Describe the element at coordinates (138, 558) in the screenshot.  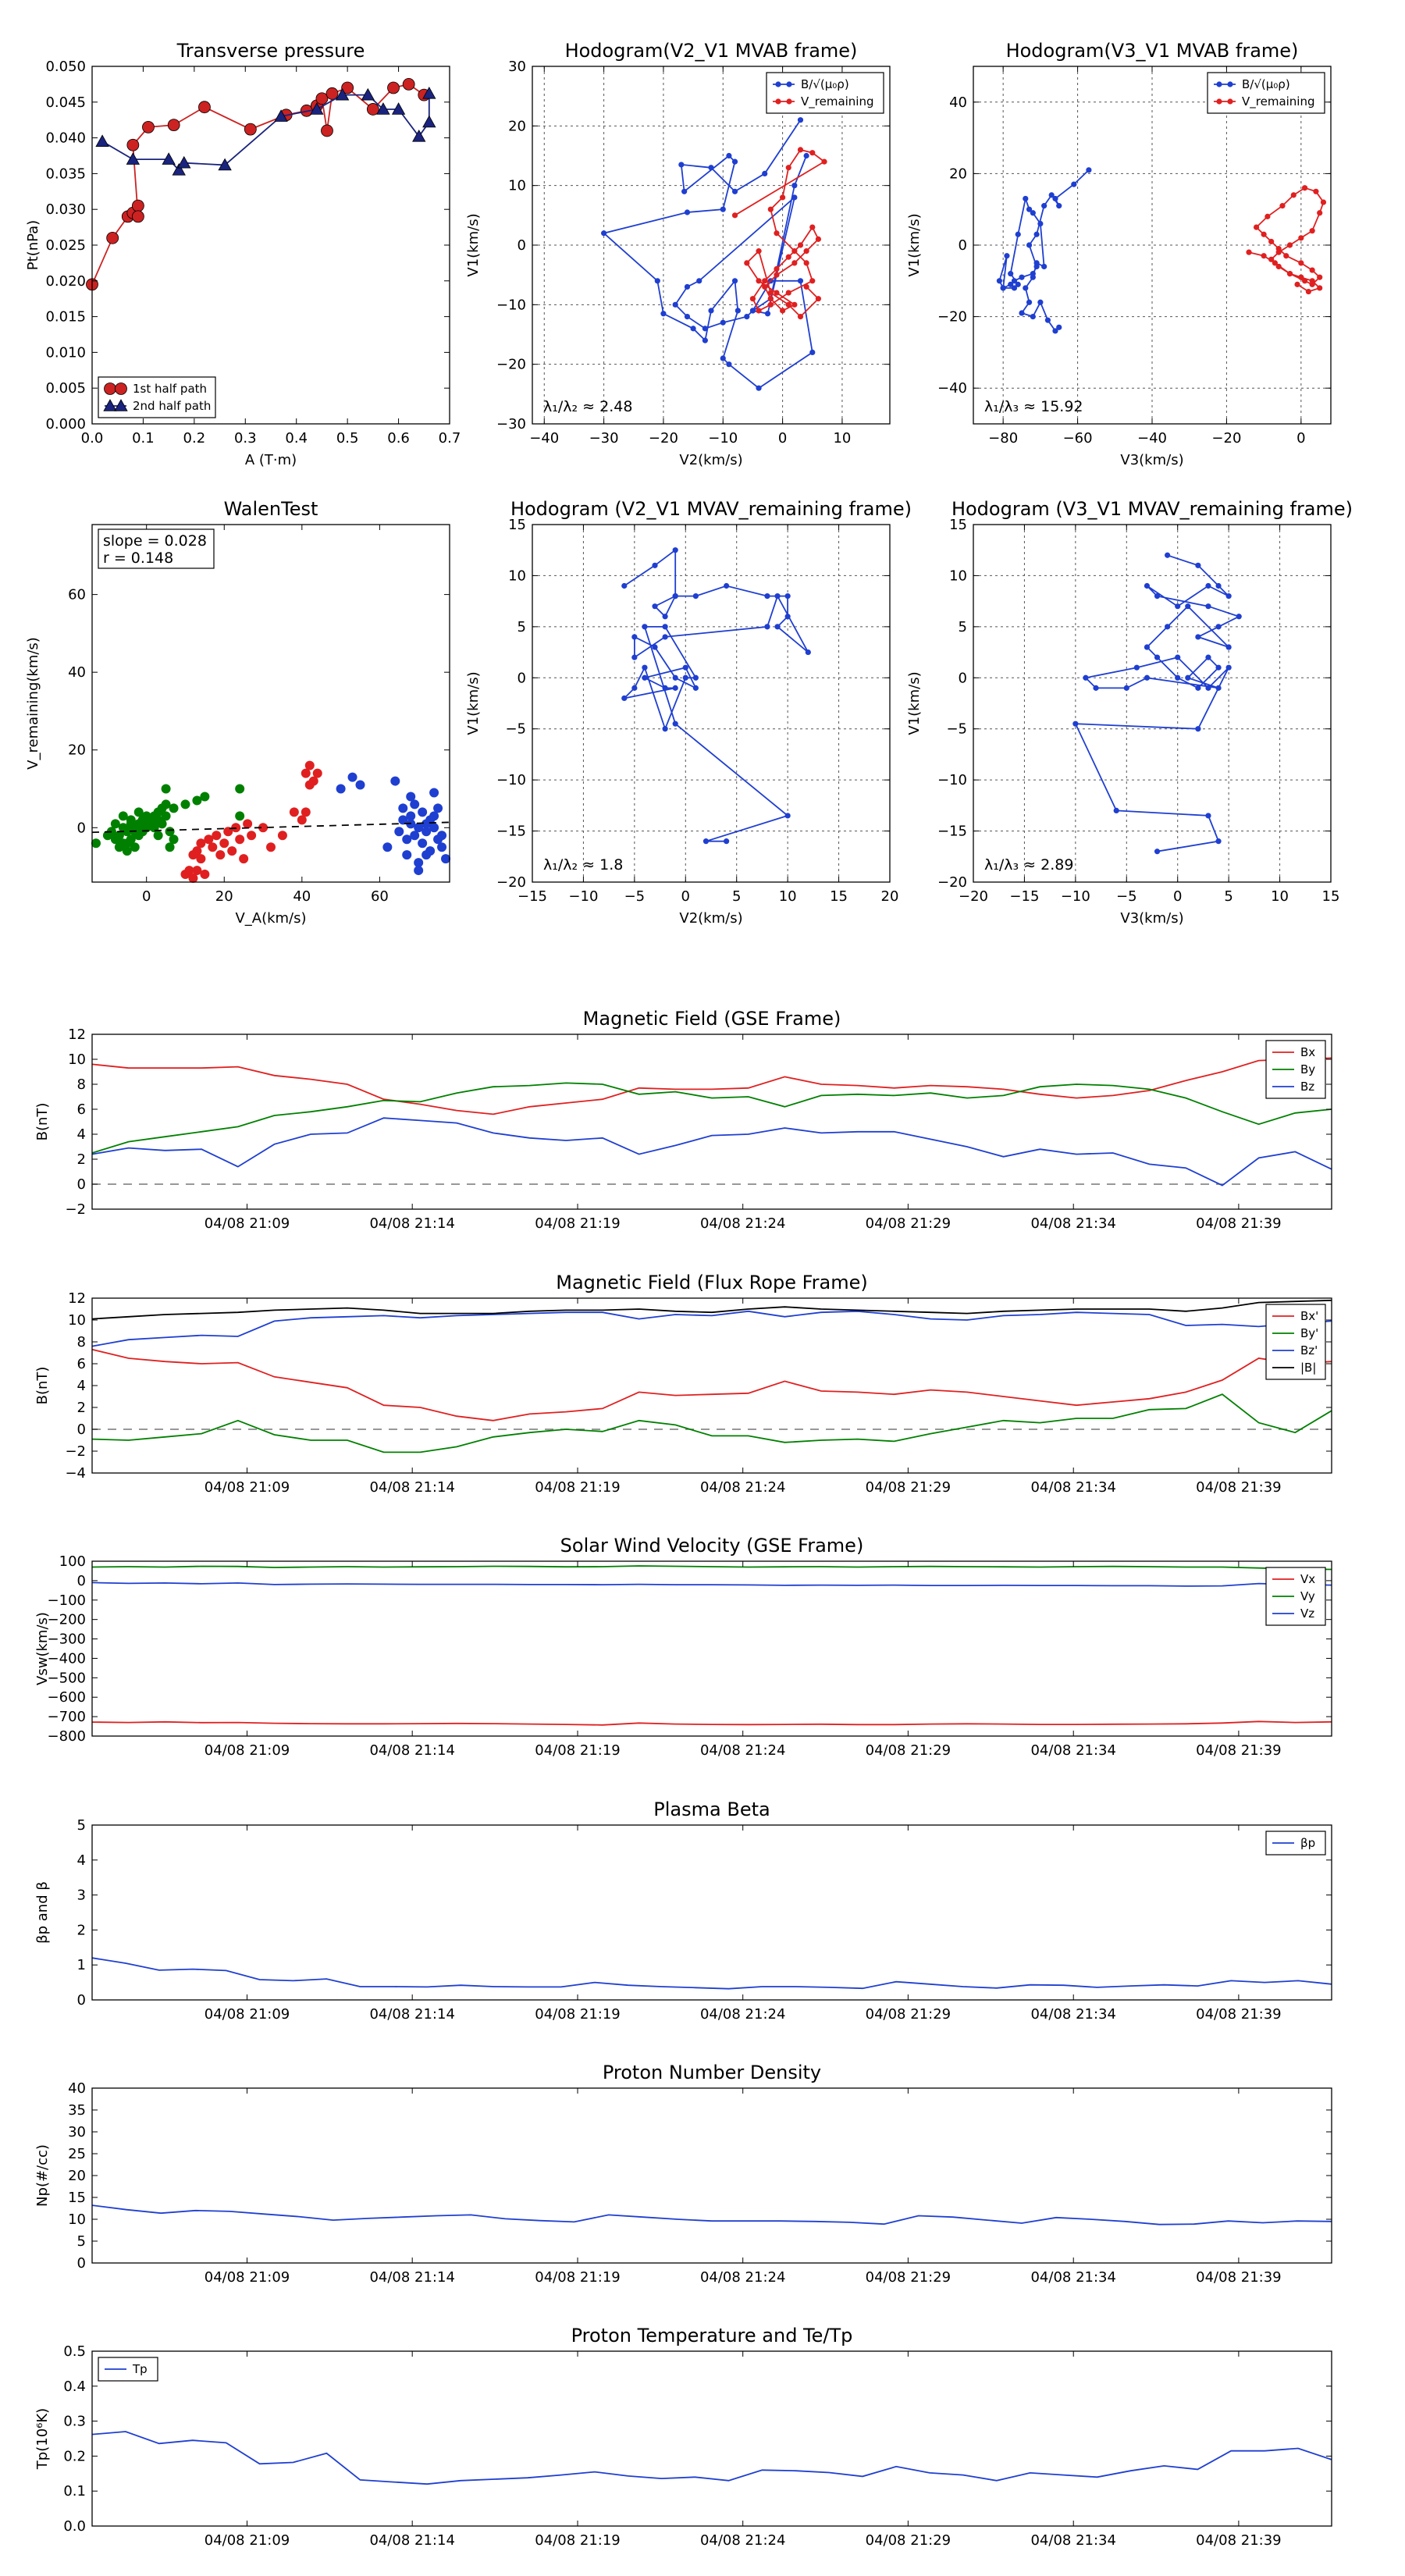
I see `stats-line: r = 0.148` at that location.